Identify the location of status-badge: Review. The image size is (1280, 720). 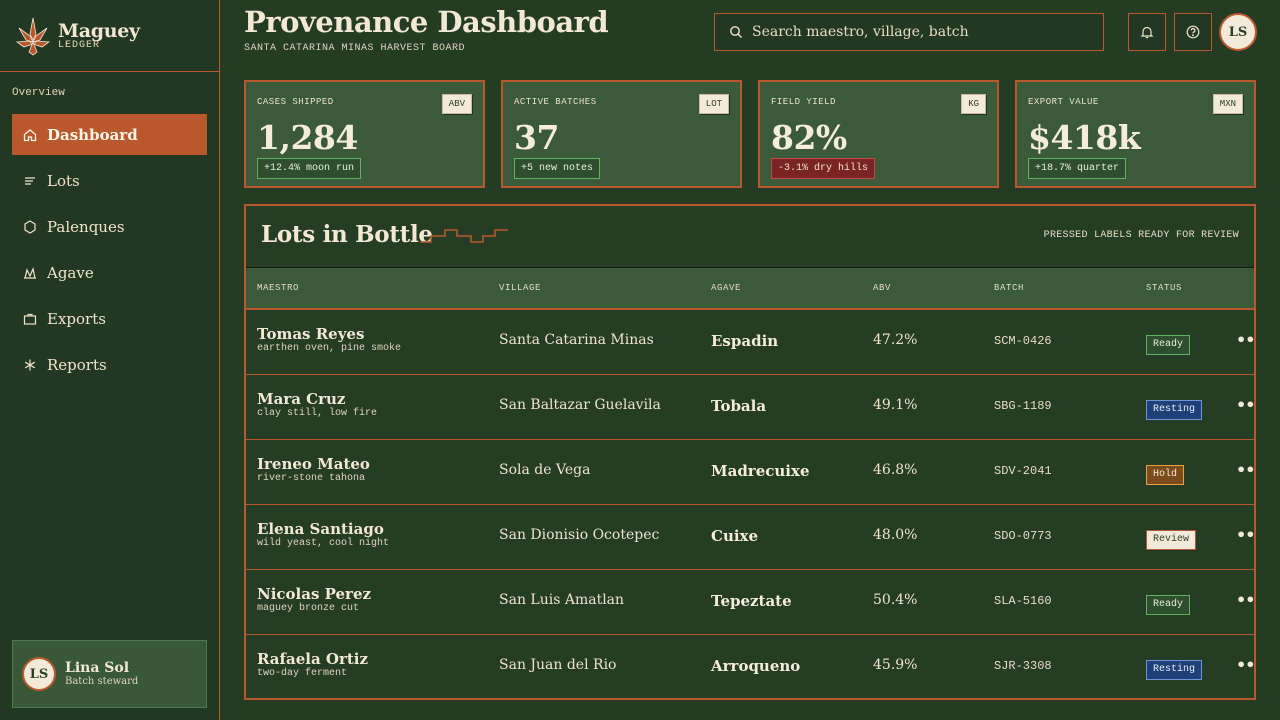
(1171, 539).